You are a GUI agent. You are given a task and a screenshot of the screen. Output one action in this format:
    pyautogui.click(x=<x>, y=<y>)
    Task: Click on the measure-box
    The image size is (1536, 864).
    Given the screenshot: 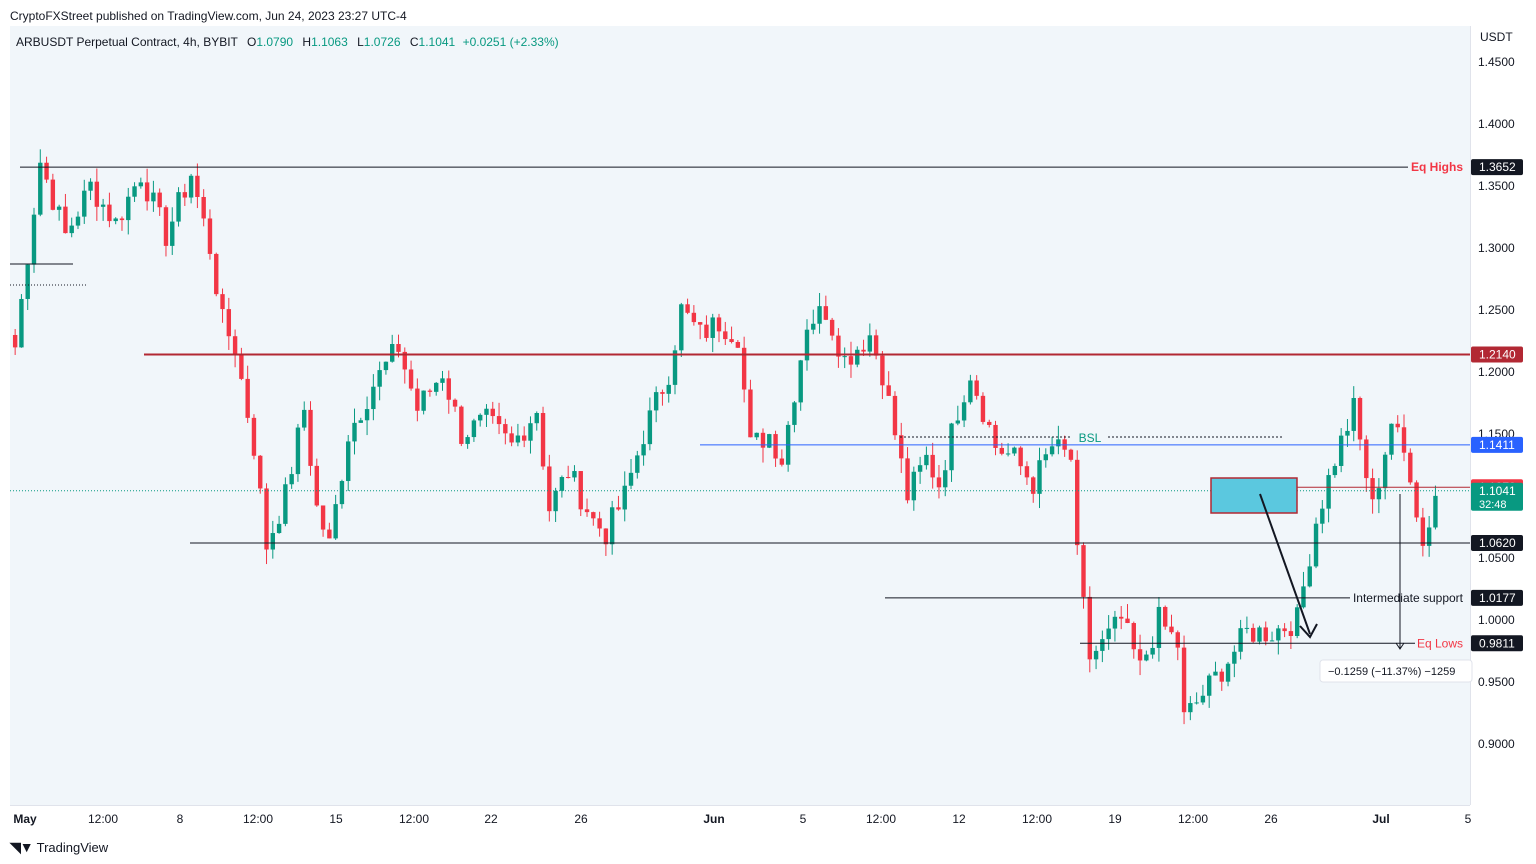 What is the action you would take?
    pyautogui.click(x=1396, y=671)
    